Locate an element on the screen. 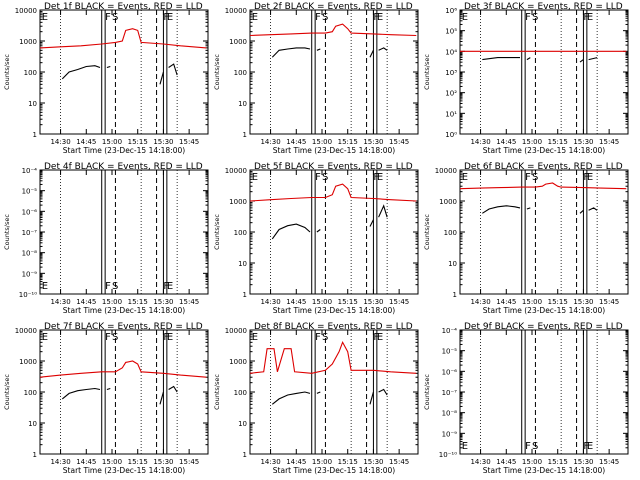 The width and height of the screenshot is (640, 480). y-tick-label: 10⁴ is located at coordinates (451, 52).